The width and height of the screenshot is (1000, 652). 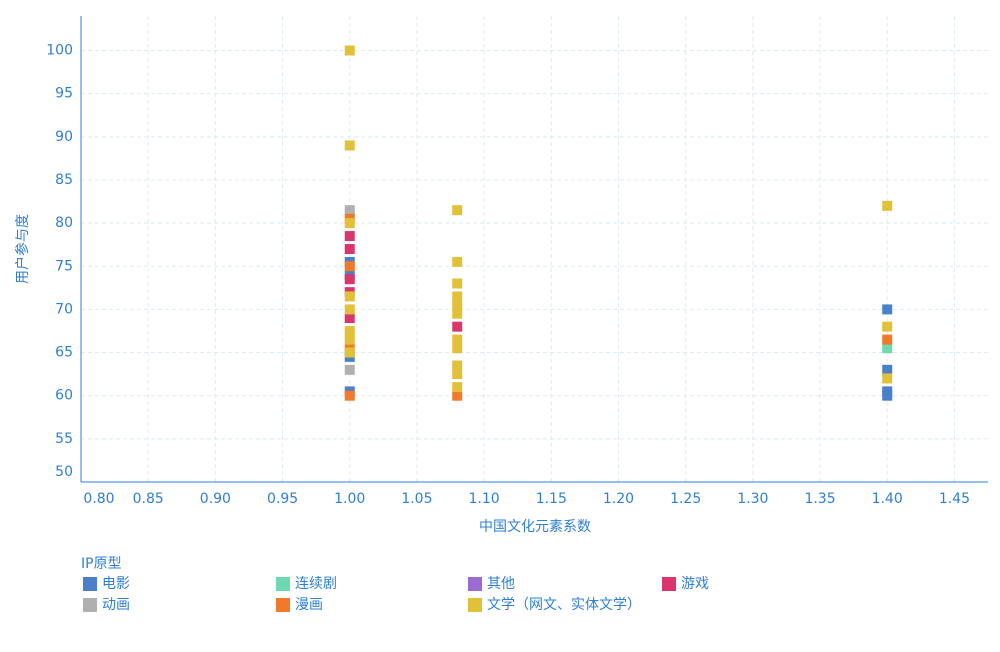 What do you see at coordinates (64, 309) in the screenshot?
I see `y-tick-label: 70` at bounding box center [64, 309].